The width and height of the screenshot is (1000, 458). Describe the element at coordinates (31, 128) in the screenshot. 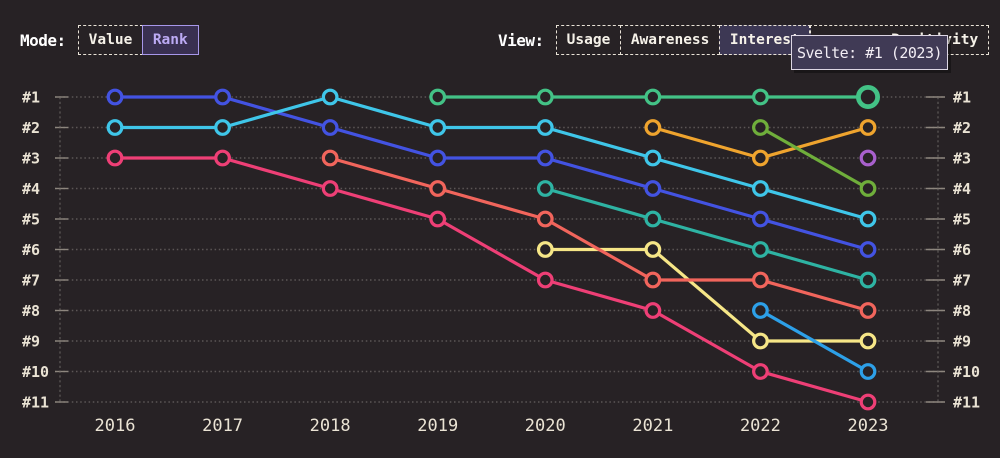

I see `rank-label-left-#2: #2` at that location.